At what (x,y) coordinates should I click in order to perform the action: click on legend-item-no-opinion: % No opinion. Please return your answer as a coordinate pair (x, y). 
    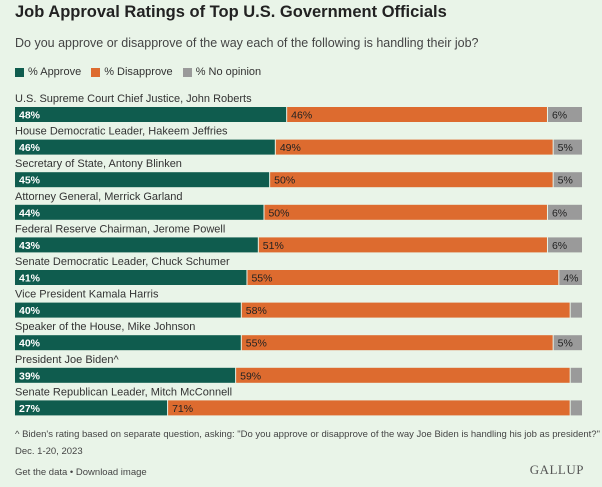
    Looking at the image, I should click on (222, 72).